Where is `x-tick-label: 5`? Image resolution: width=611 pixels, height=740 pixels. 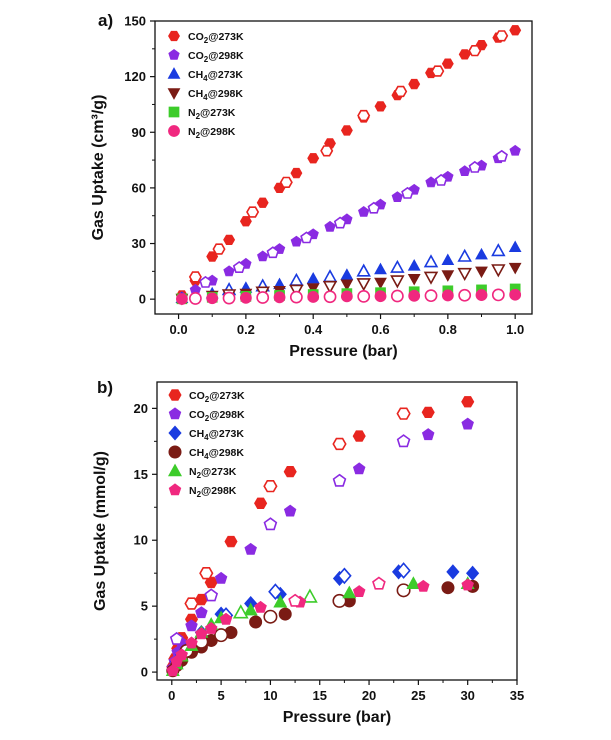
x-tick-label: 5 is located at coordinates (220, 695).